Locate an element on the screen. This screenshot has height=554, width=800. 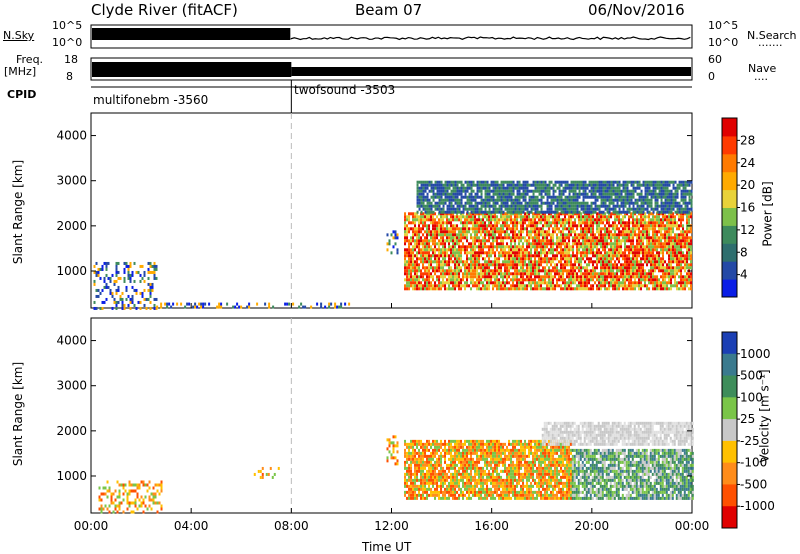
time-axis-label: Time UT is located at coordinates (387, 547).